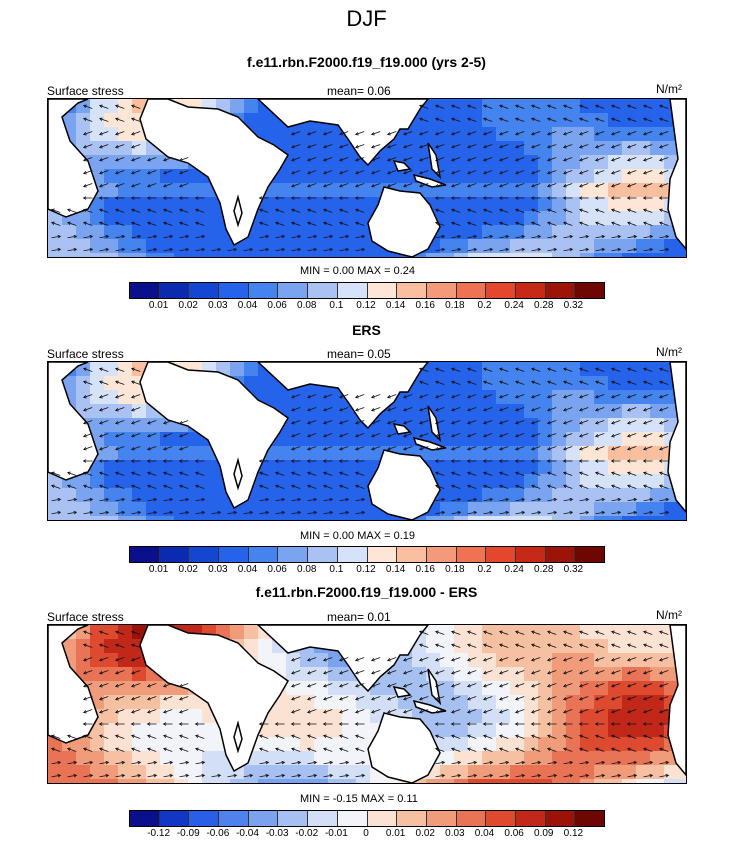 This screenshot has width=733, height=852. What do you see at coordinates (359, 354) in the screenshot?
I see `panel-2-mean: mean= 0.05` at bounding box center [359, 354].